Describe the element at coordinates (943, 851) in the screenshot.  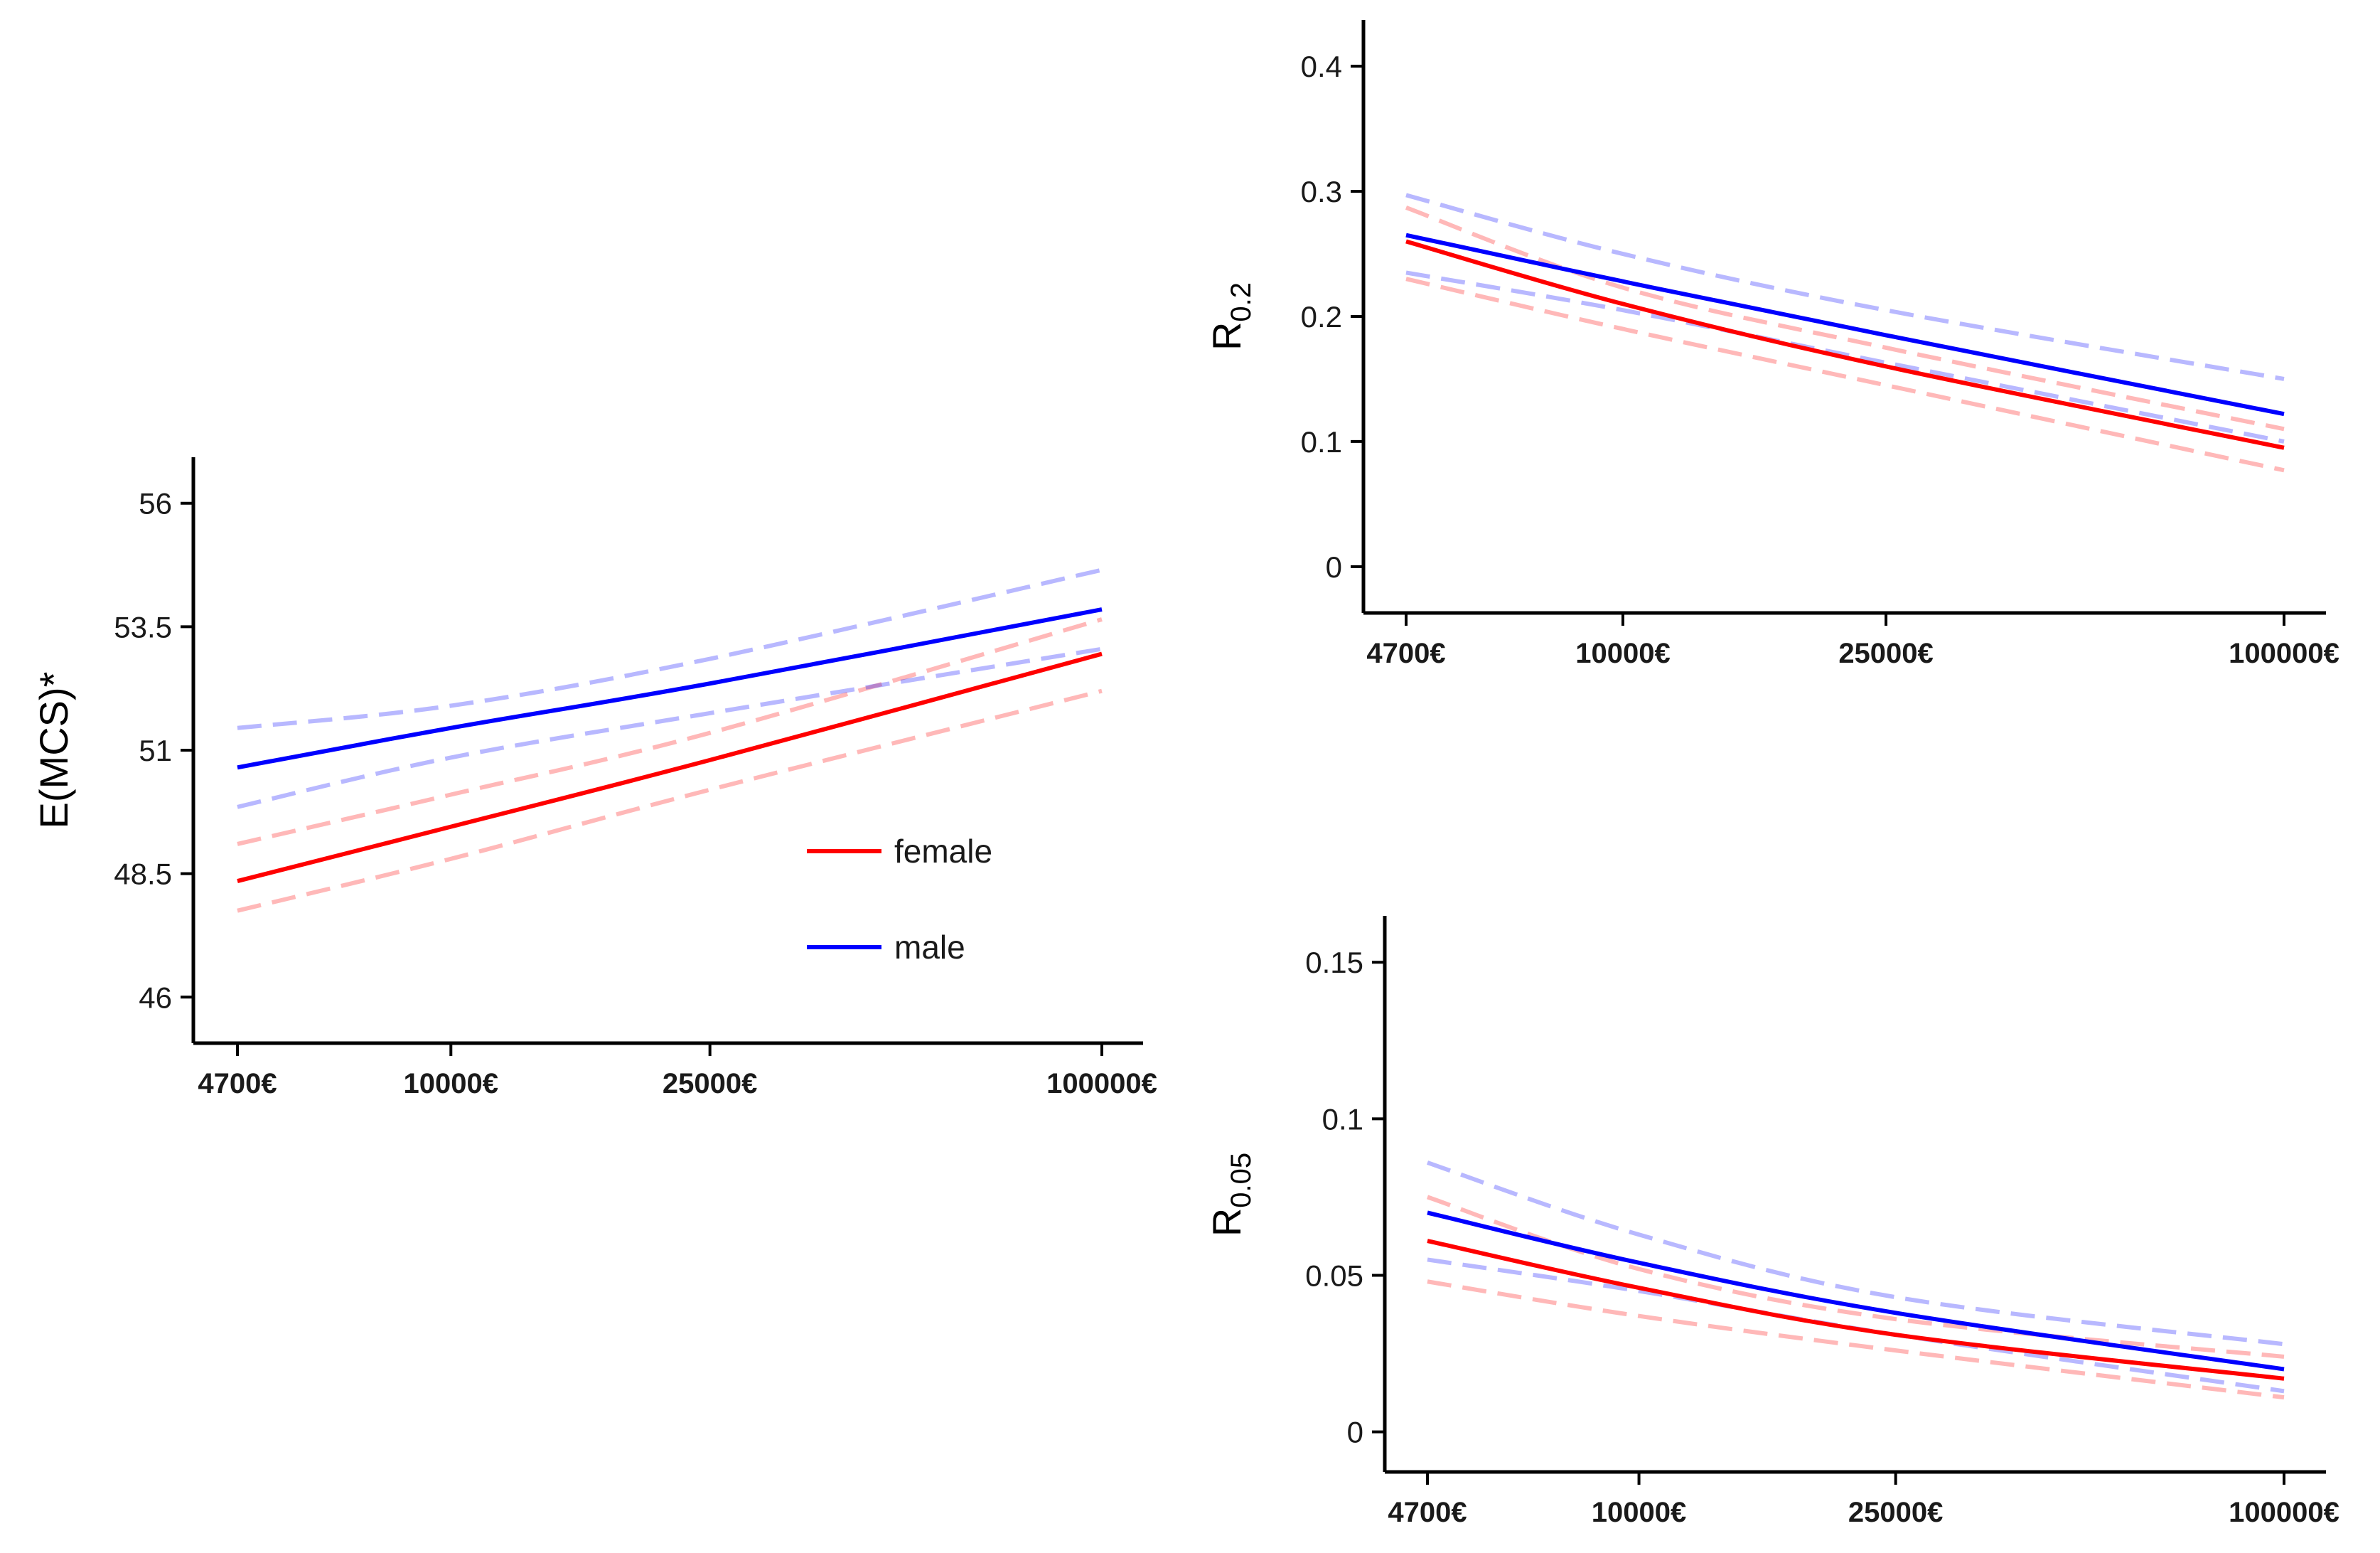
I see `legend-female-label: female` at that location.